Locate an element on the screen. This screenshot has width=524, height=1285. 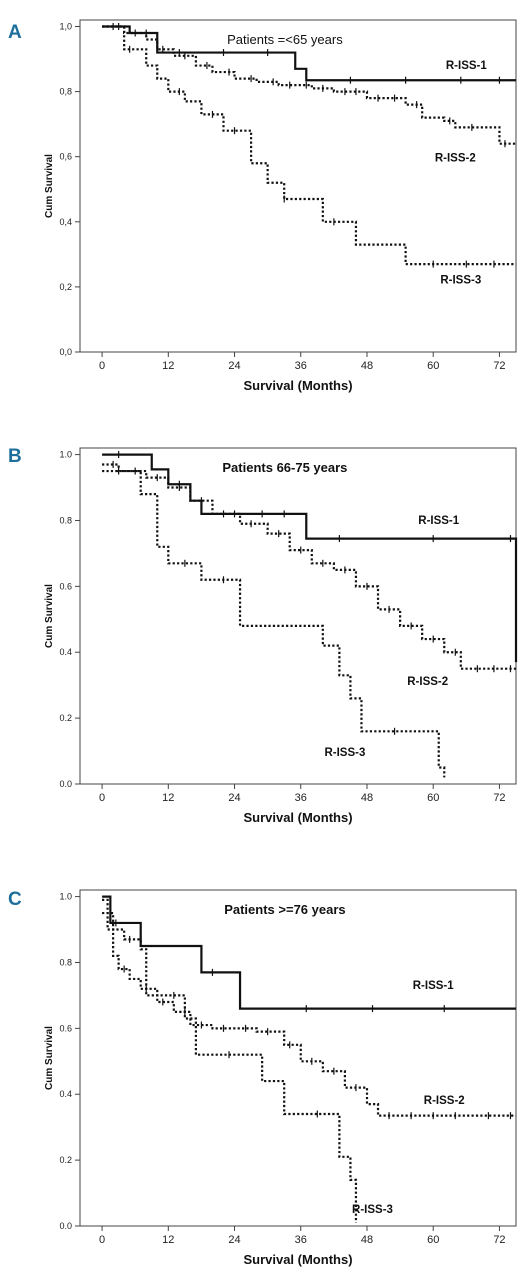
y-tick-label: 0,6 is located at coordinates (65, 157).